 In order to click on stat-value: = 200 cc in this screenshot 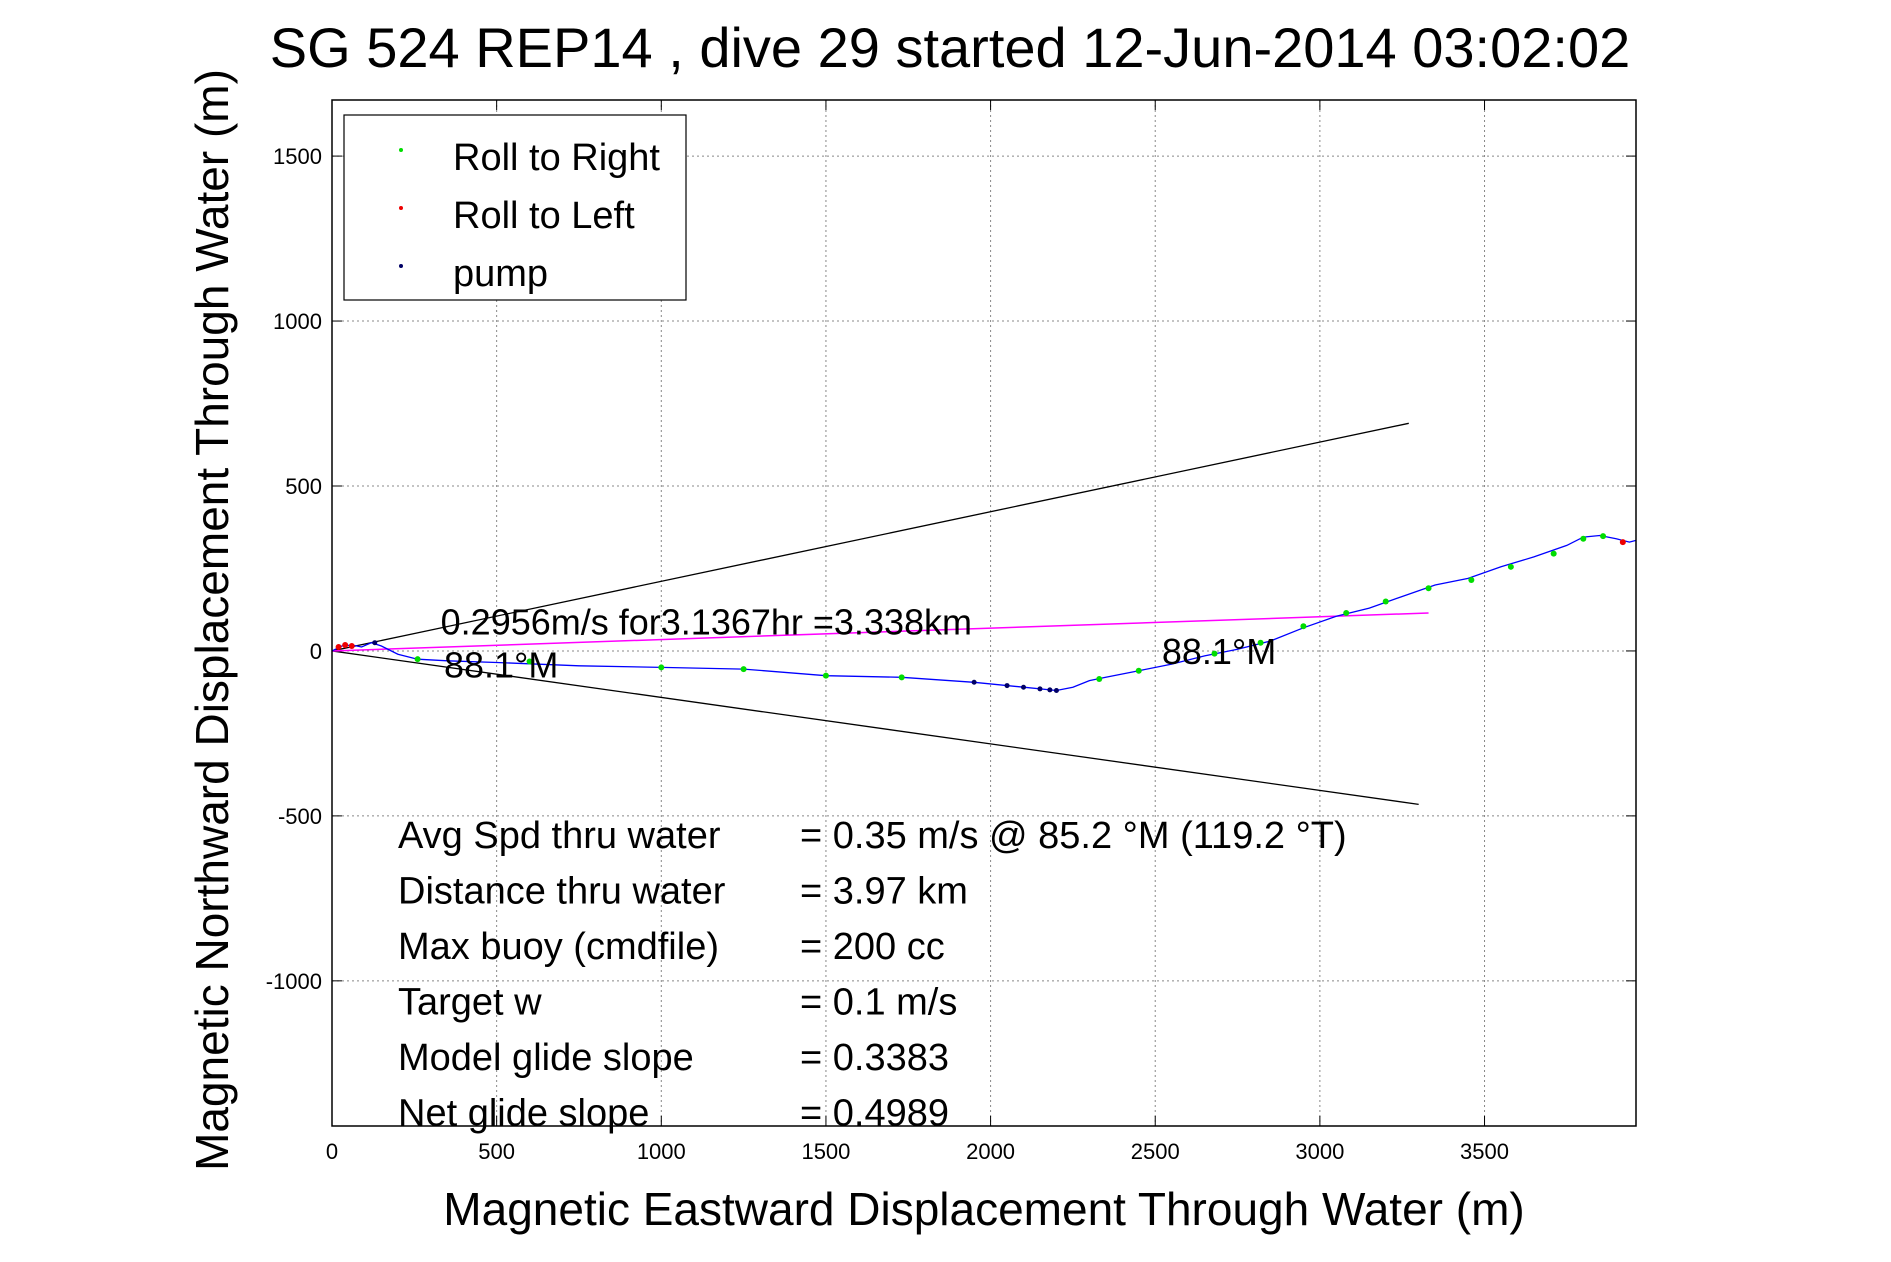, I will do `click(872, 947)`.